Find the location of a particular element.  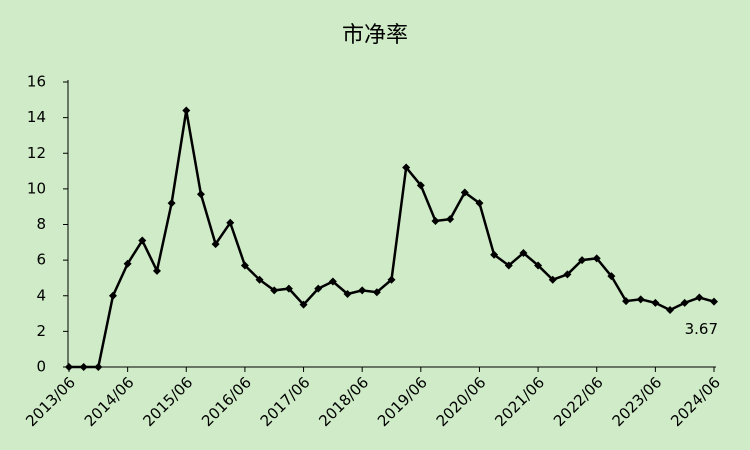

y-tick-label: 14 is located at coordinates (36, 117).